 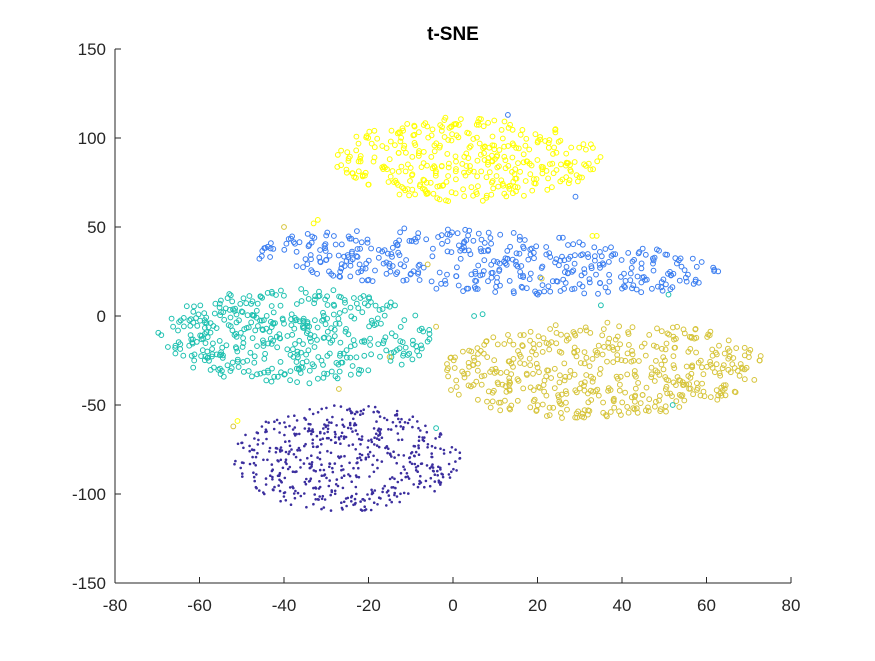 I want to click on x-tick-label: -40, so click(x=284, y=605).